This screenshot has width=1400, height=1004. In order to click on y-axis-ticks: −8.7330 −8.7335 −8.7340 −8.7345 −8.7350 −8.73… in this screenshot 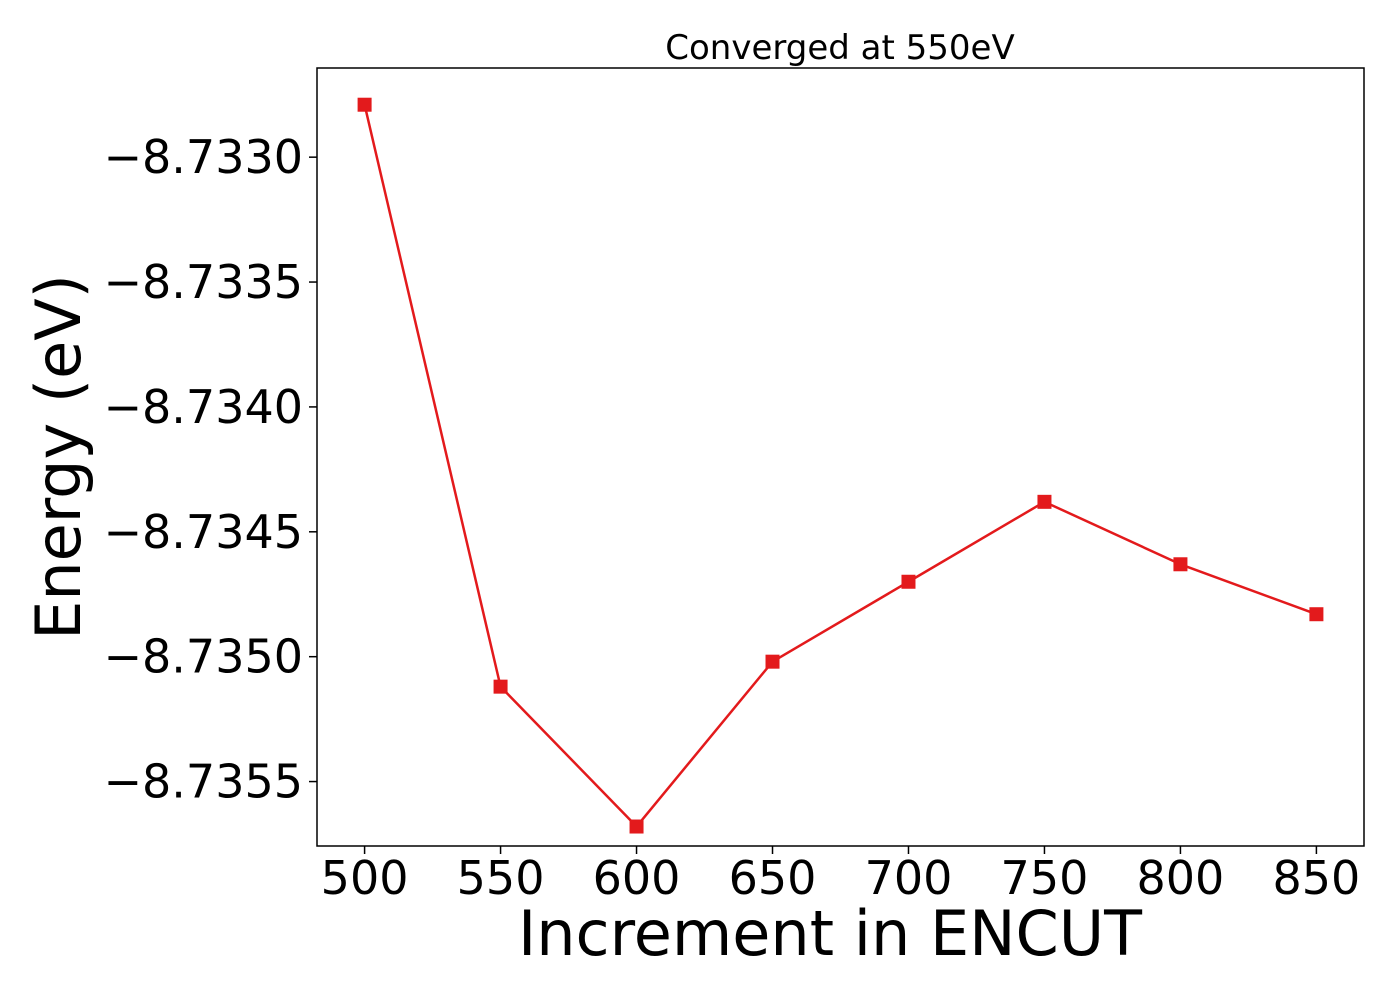, I will do `click(210, 469)`.